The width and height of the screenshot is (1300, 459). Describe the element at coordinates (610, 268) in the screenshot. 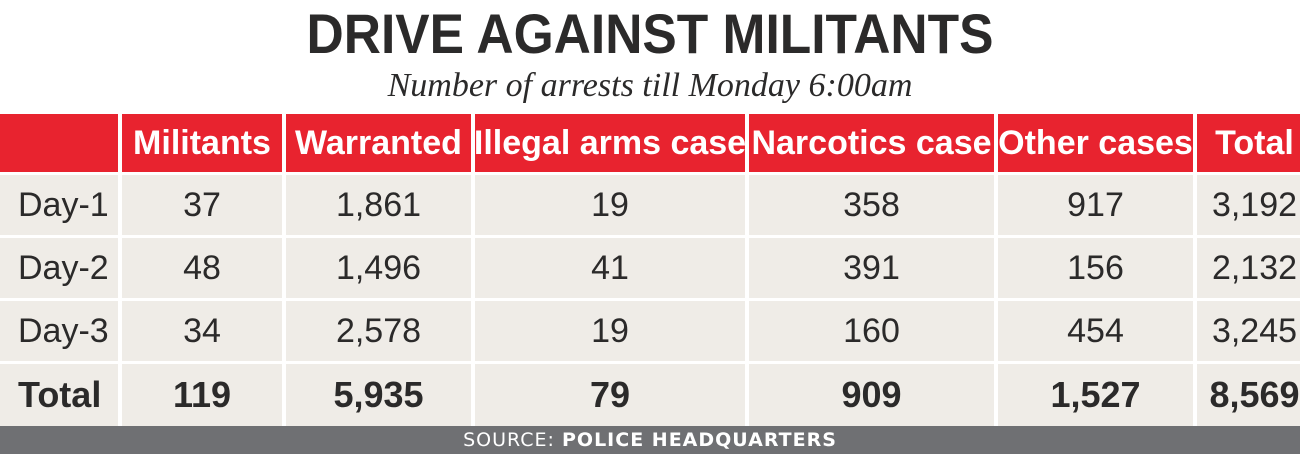

I see `table-cell: 41` at that location.